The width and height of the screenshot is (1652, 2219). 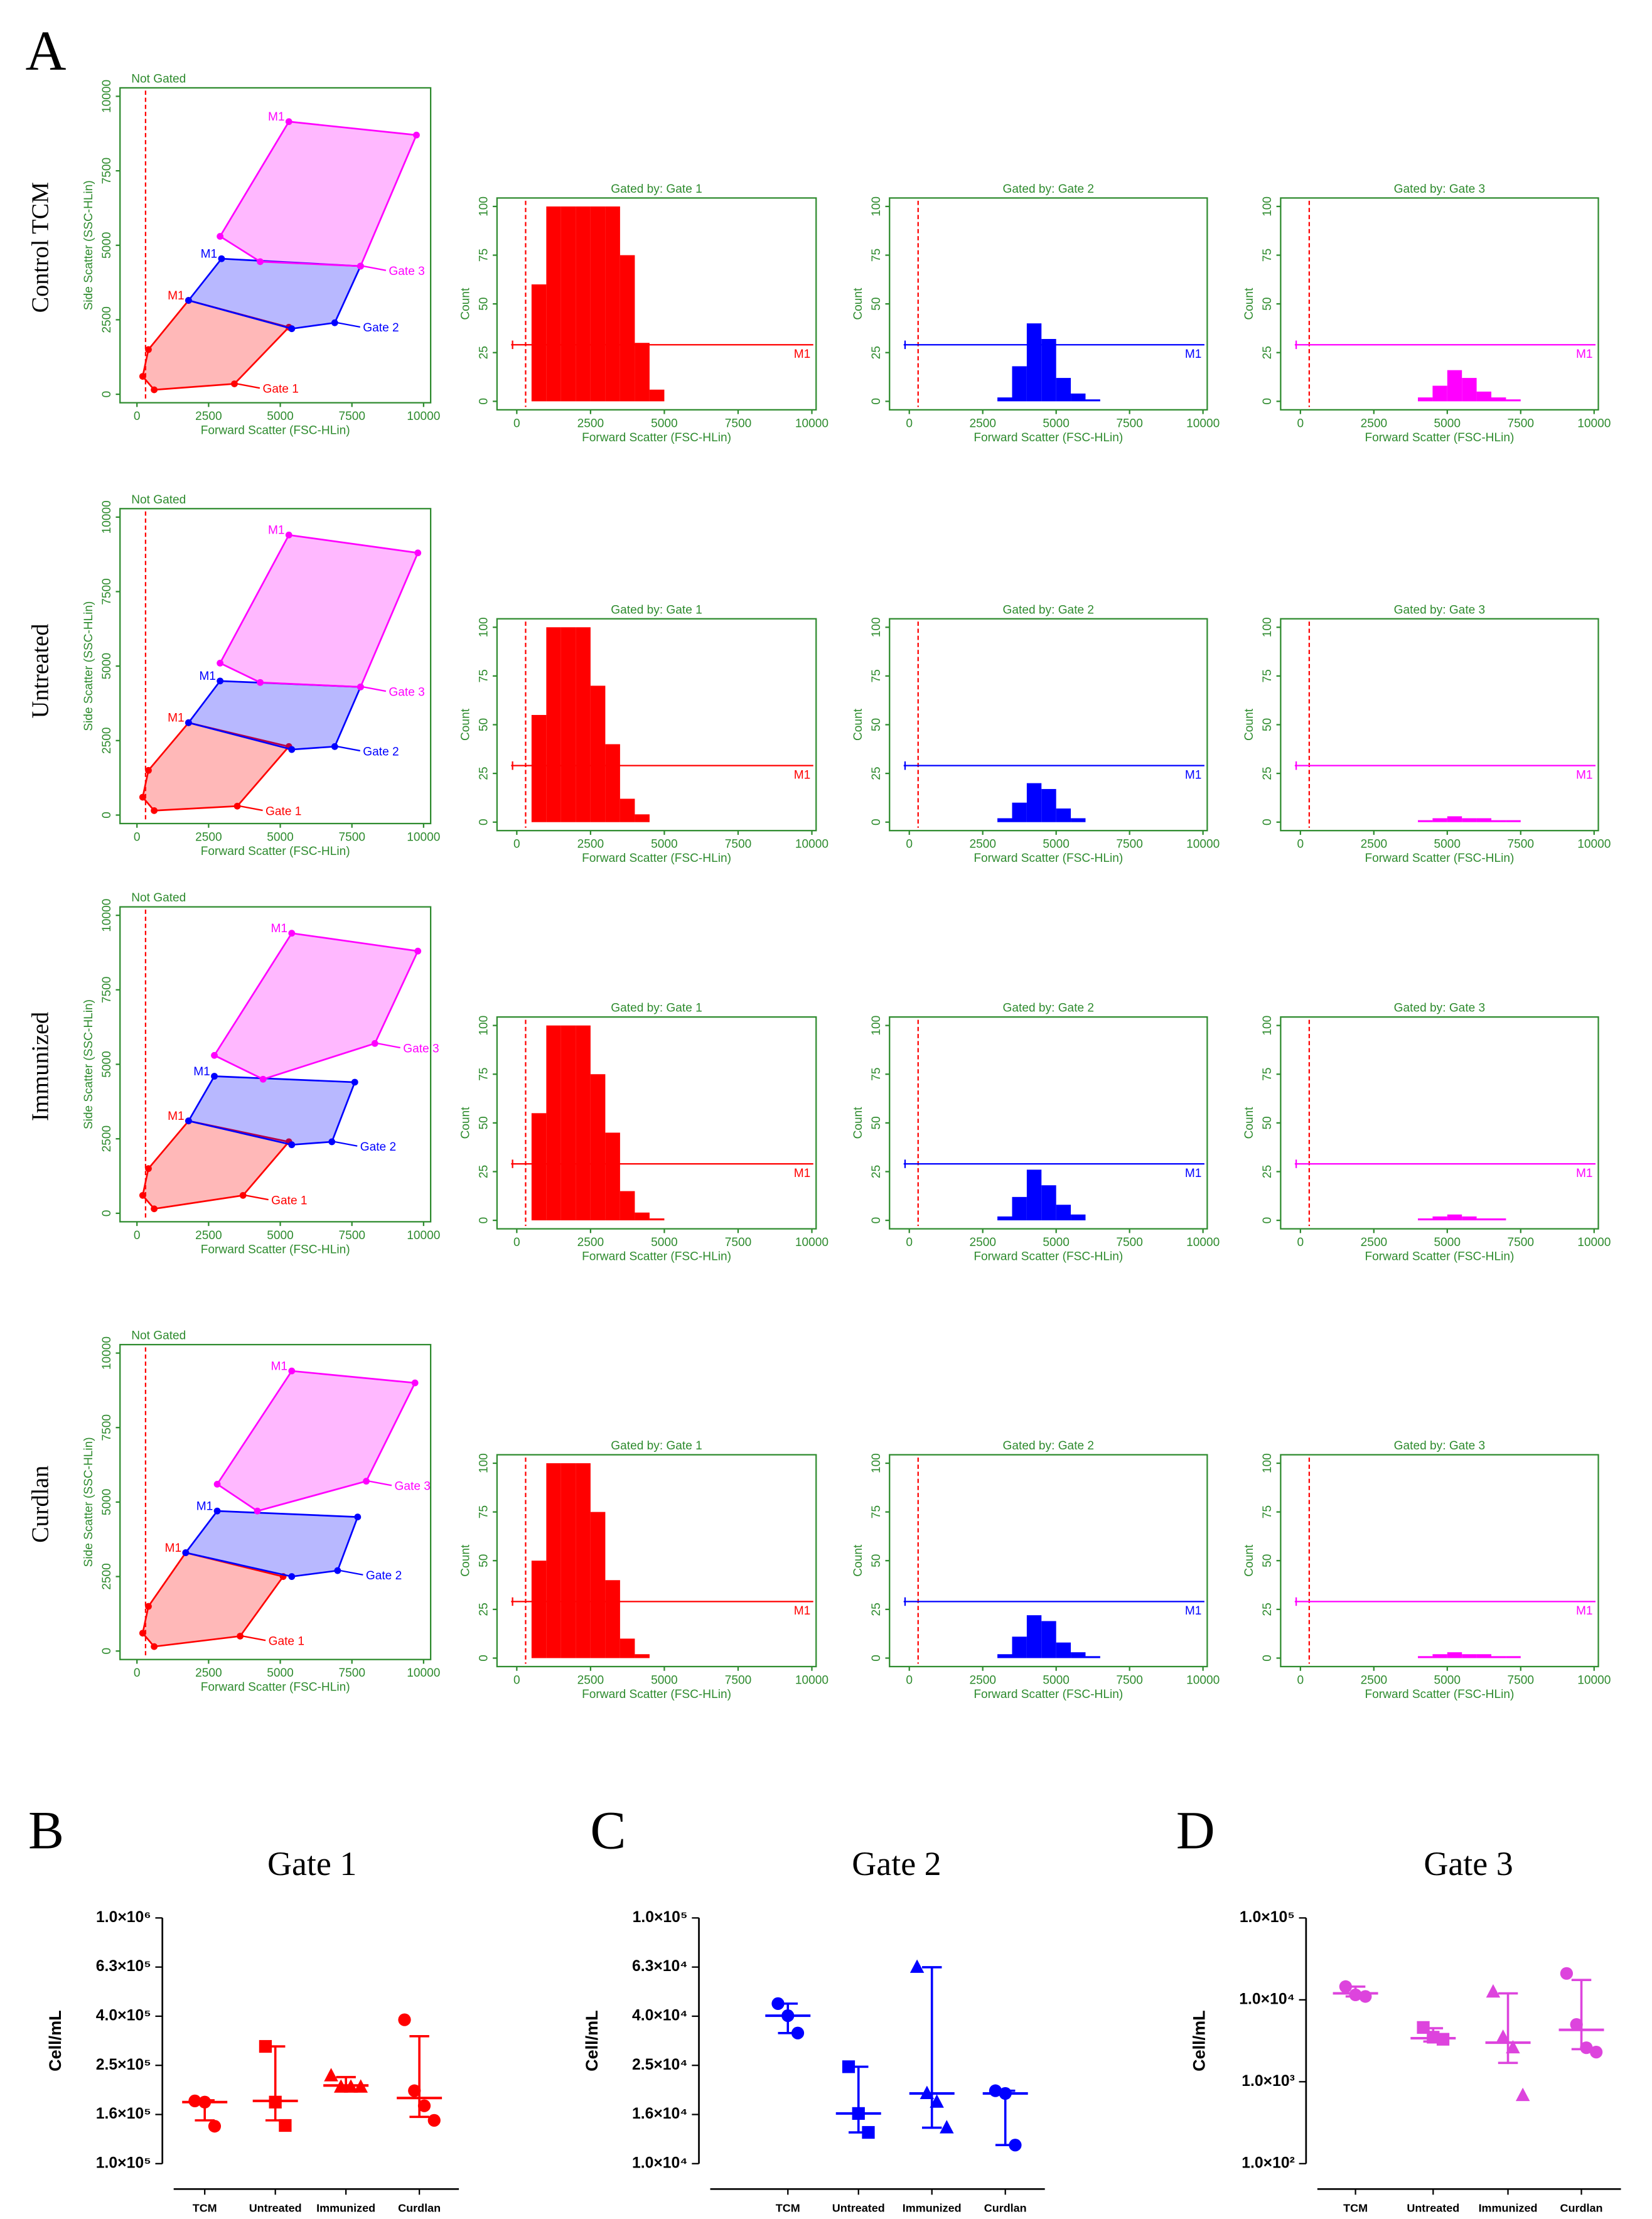 I want to click on x-tick-label: Immunized, so click(x=1508, y=2208).